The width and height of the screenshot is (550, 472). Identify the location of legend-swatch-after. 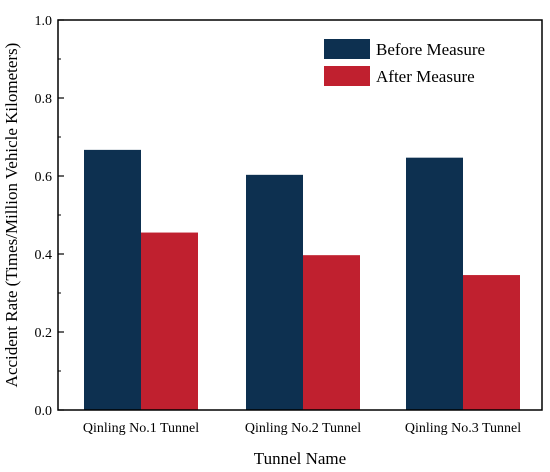
(347, 76).